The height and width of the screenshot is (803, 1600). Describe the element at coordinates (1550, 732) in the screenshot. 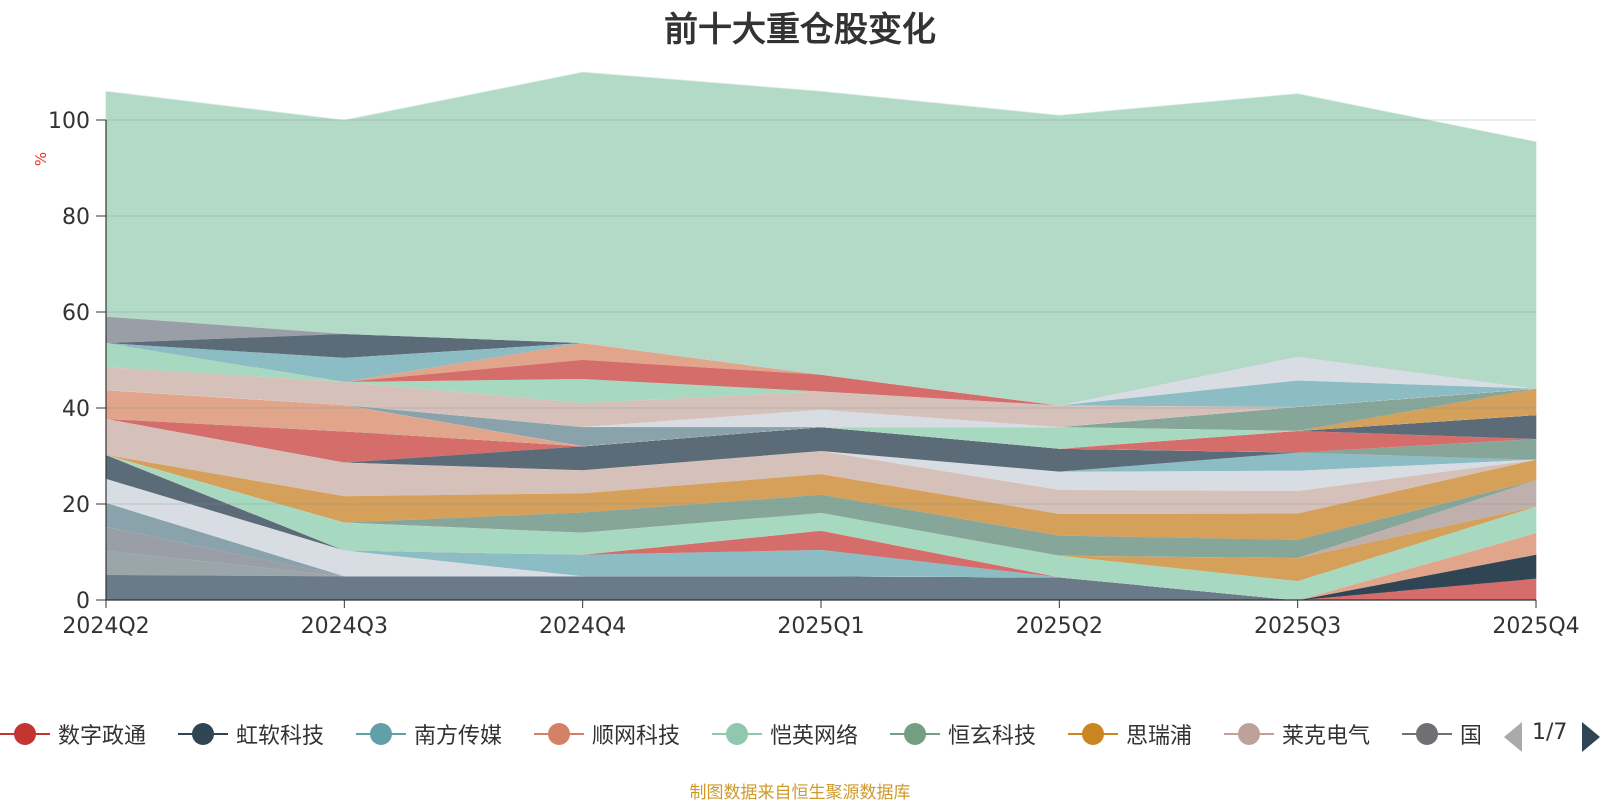

I see `legend-page-indicator: 1/7` at that location.